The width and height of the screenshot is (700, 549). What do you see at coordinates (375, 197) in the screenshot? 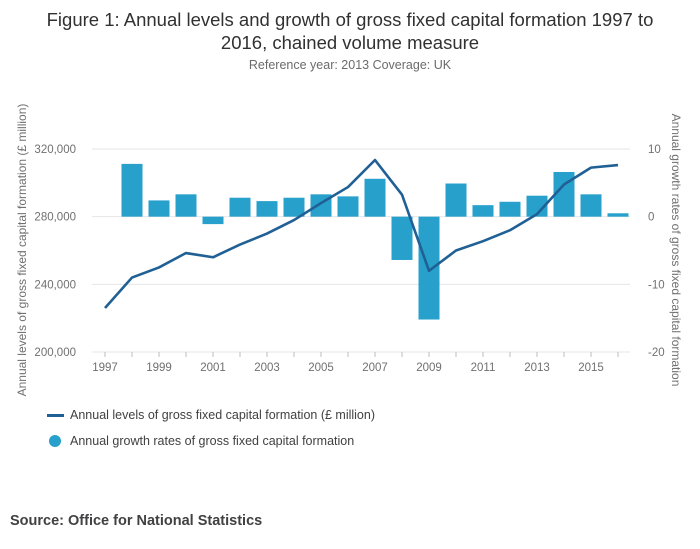
I see `bar-2007` at bounding box center [375, 197].